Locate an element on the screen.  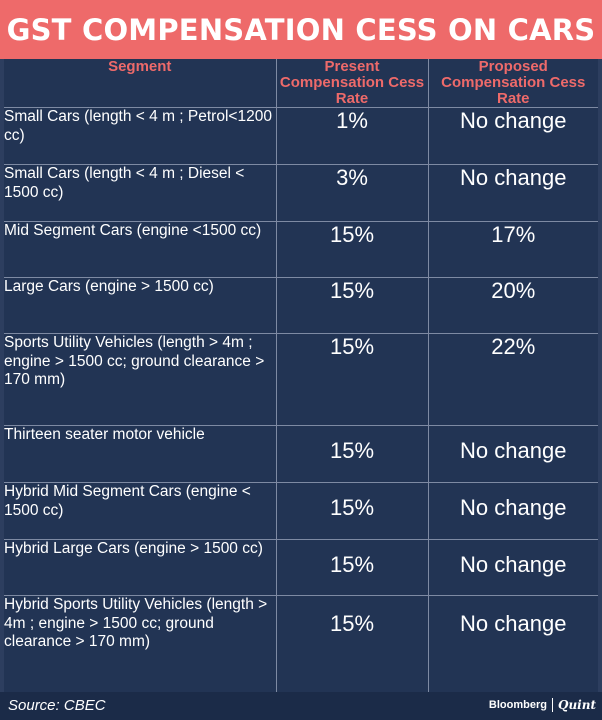
proposed-rate-cell: 20% is located at coordinates (513, 305).